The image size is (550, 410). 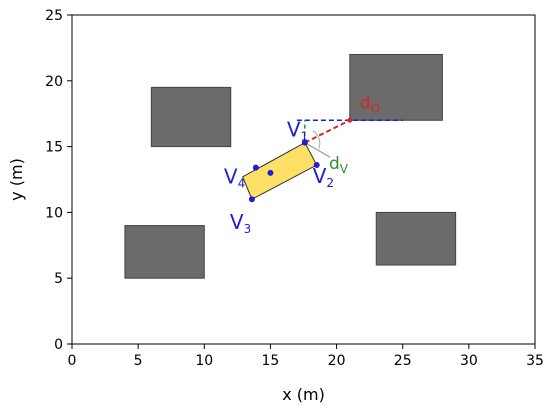 What do you see at coordinates (535, 361) in the screenshot?
I see `x-tick-label: 35` at bounding box center [535, 361].